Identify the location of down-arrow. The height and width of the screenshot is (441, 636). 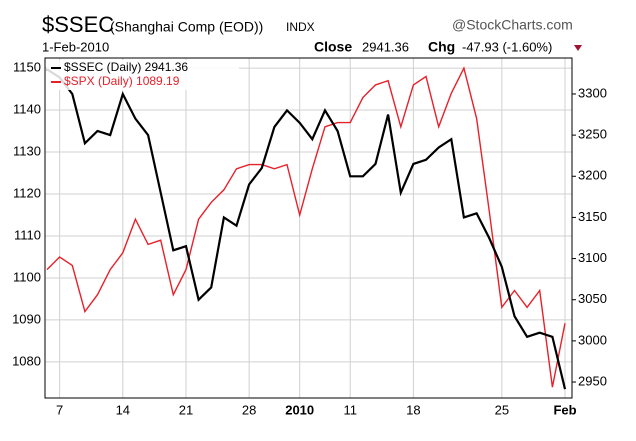
(578, 48).